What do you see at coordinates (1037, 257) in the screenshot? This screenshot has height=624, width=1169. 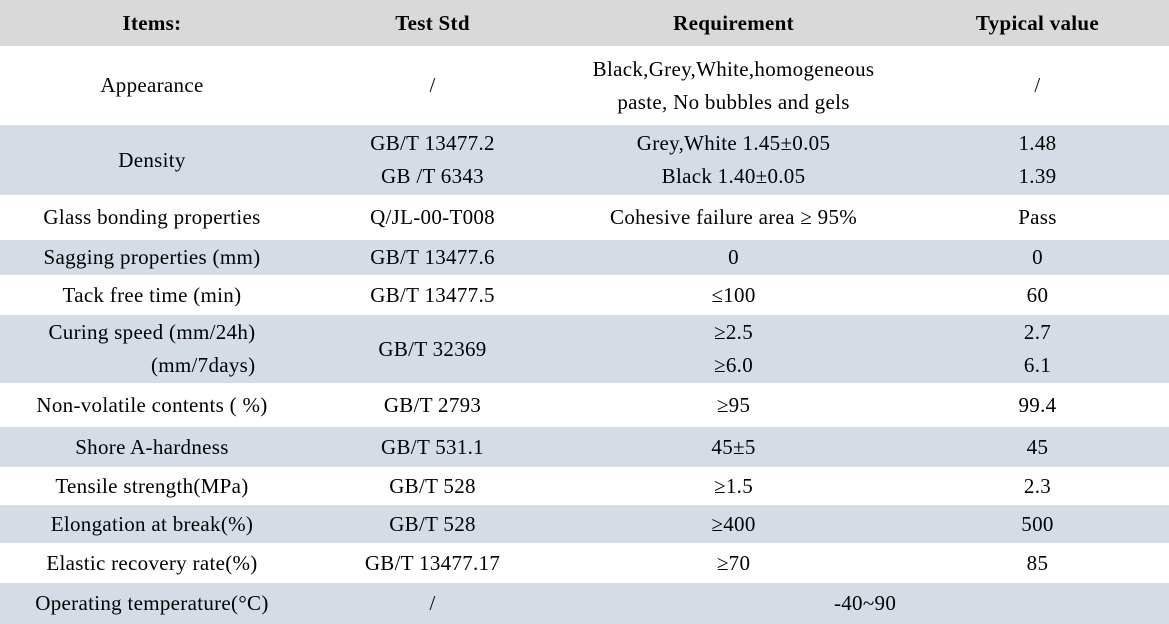 I see `cell-typical-value: 0` at bounding box center [1037, 257].